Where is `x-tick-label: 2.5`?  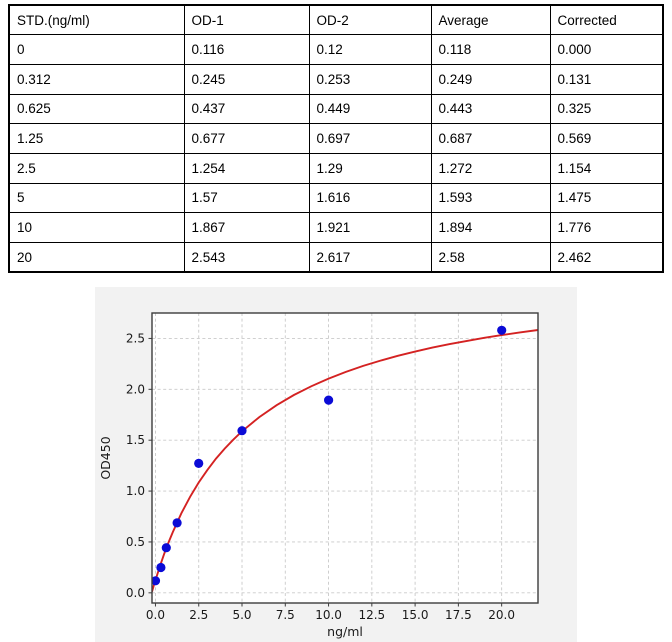 x-tick-label: 2.5 is located at coordinates (198, 615).